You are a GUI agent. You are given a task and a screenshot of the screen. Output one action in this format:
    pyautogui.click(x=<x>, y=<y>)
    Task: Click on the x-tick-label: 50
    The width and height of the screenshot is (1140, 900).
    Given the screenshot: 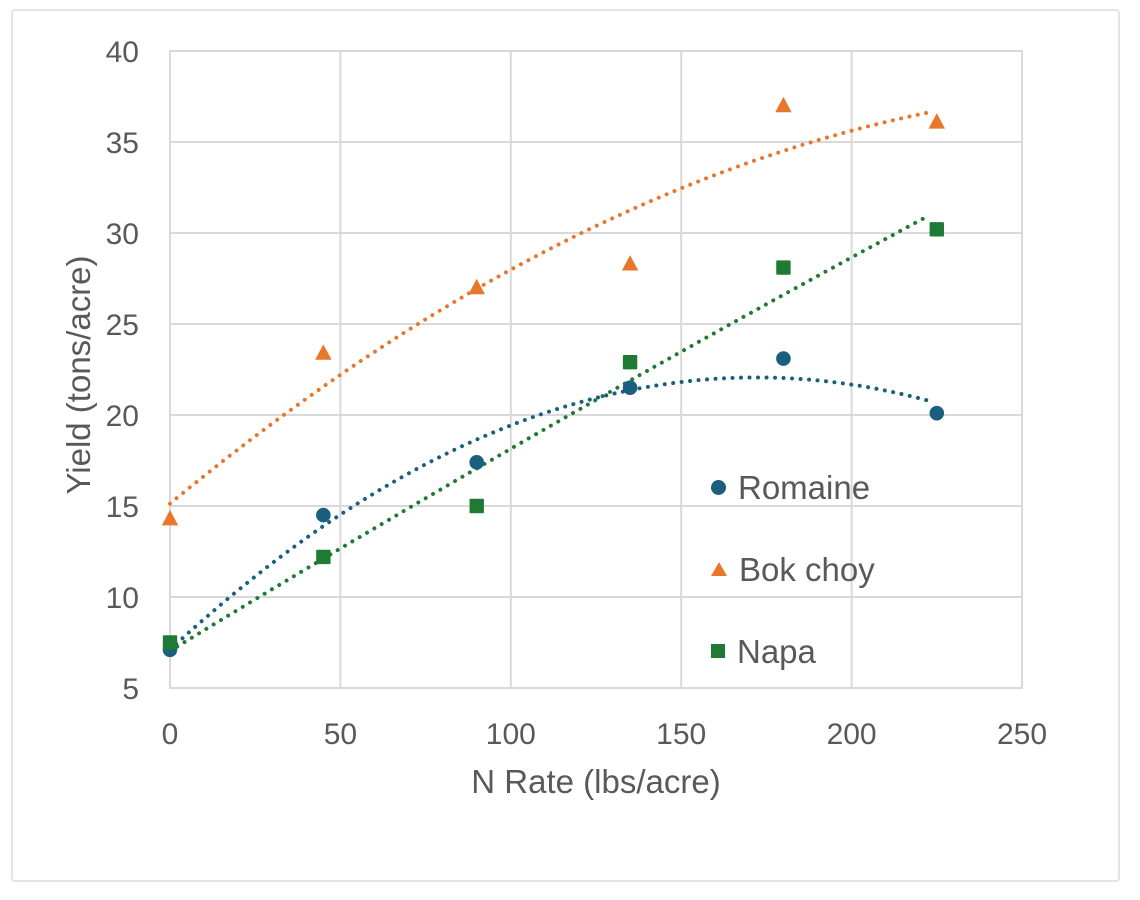 What is the action you would take?
    pyautogui.click(x=340, y=734)
    